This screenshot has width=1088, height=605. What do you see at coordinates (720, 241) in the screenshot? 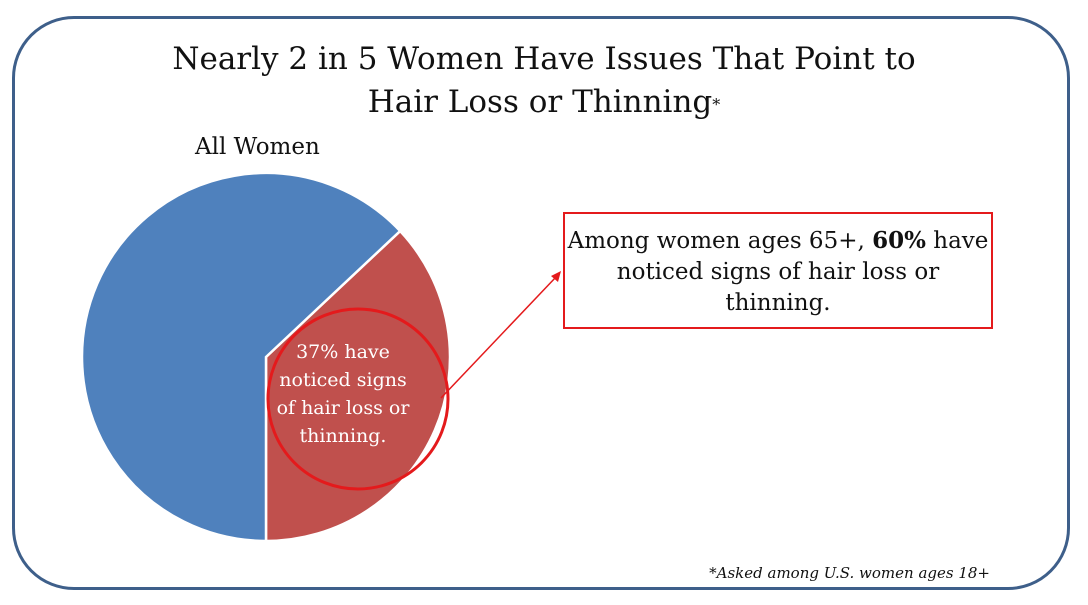
I see `callout-text-before: Among women ages 65+,` at bounding box center [720, 241].